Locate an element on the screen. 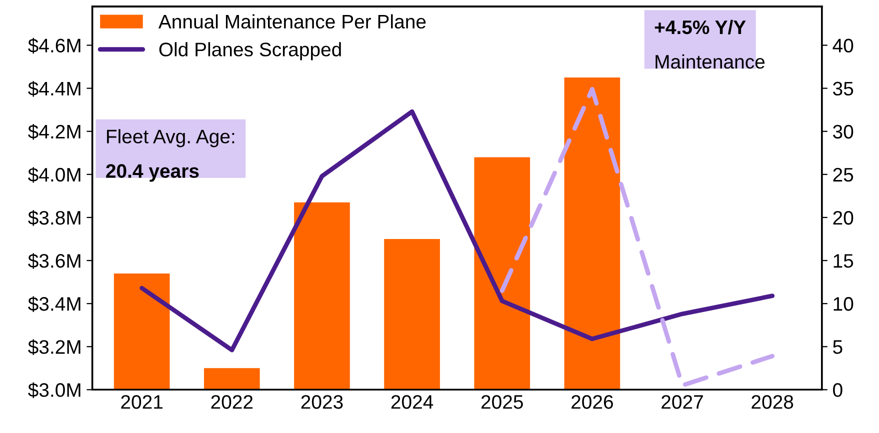  x-tick-label: 2027 is located at coordinates (682, 402).